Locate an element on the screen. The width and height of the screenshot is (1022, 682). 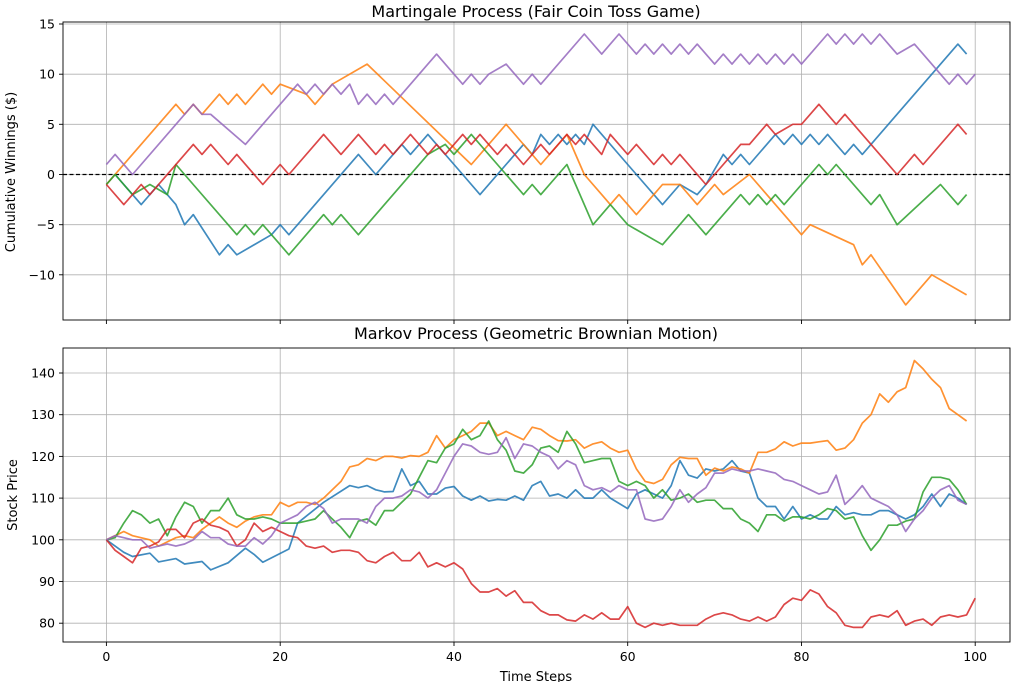
x-tick-label: 0 is located at coordinates (106, 656).